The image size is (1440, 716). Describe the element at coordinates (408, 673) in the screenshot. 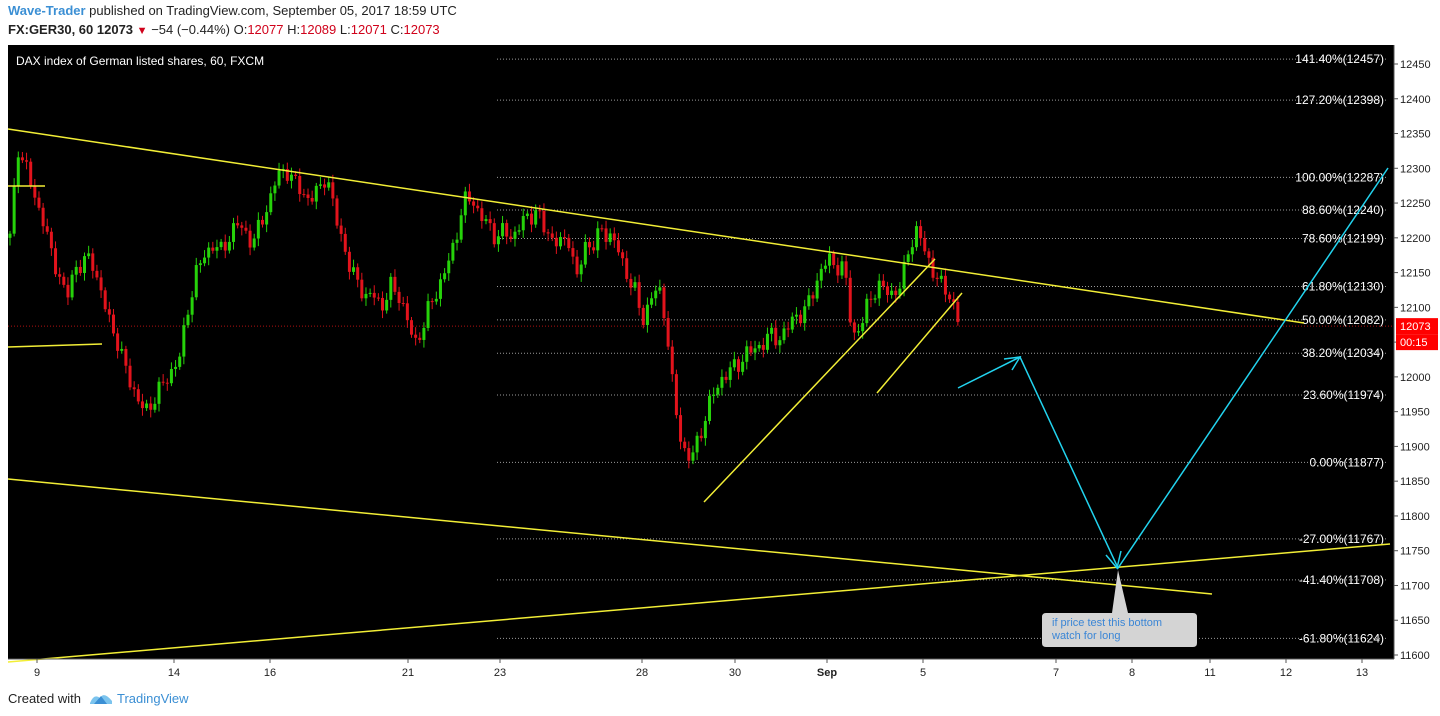

I see `x-tick-label: 21` at that location.